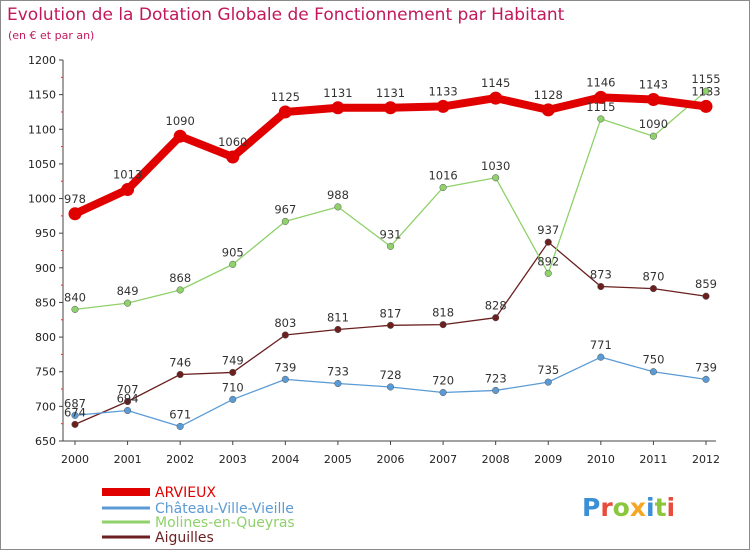  Describe the element at coordinates (391, 234) in the screenshot. I see `data-label: 931` at that location.